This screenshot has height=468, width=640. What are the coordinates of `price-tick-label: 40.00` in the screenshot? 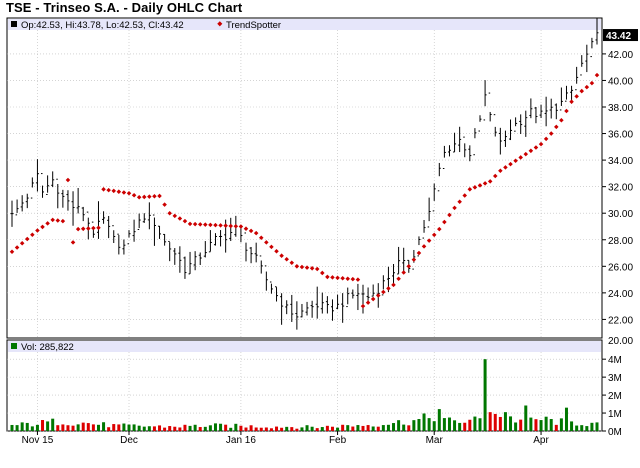 It's located at (620, 81).